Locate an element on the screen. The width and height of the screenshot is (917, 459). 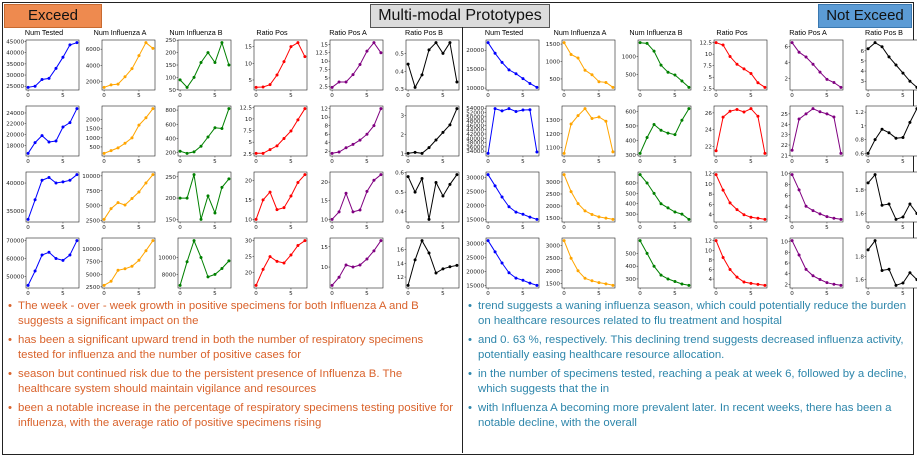
y-tick-label: 1.8 is located at coordinates (859, 191).